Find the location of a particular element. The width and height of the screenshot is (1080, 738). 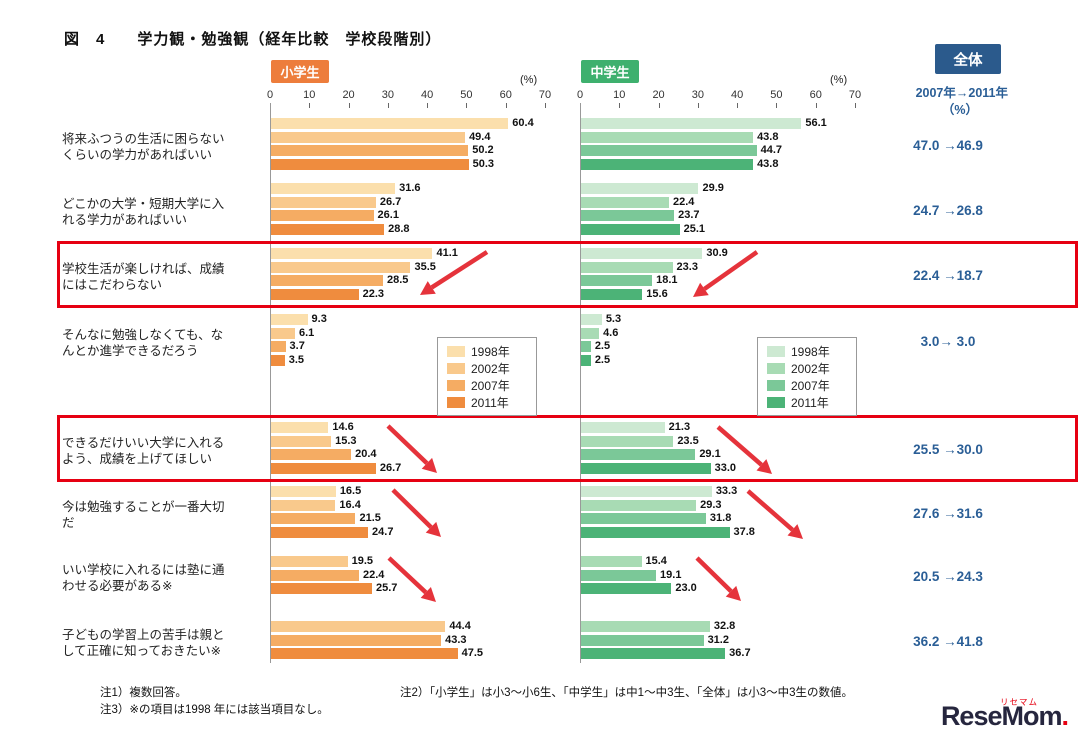

overall-subtitle: 2007年→2011年 is located at coordinates (961, 93).